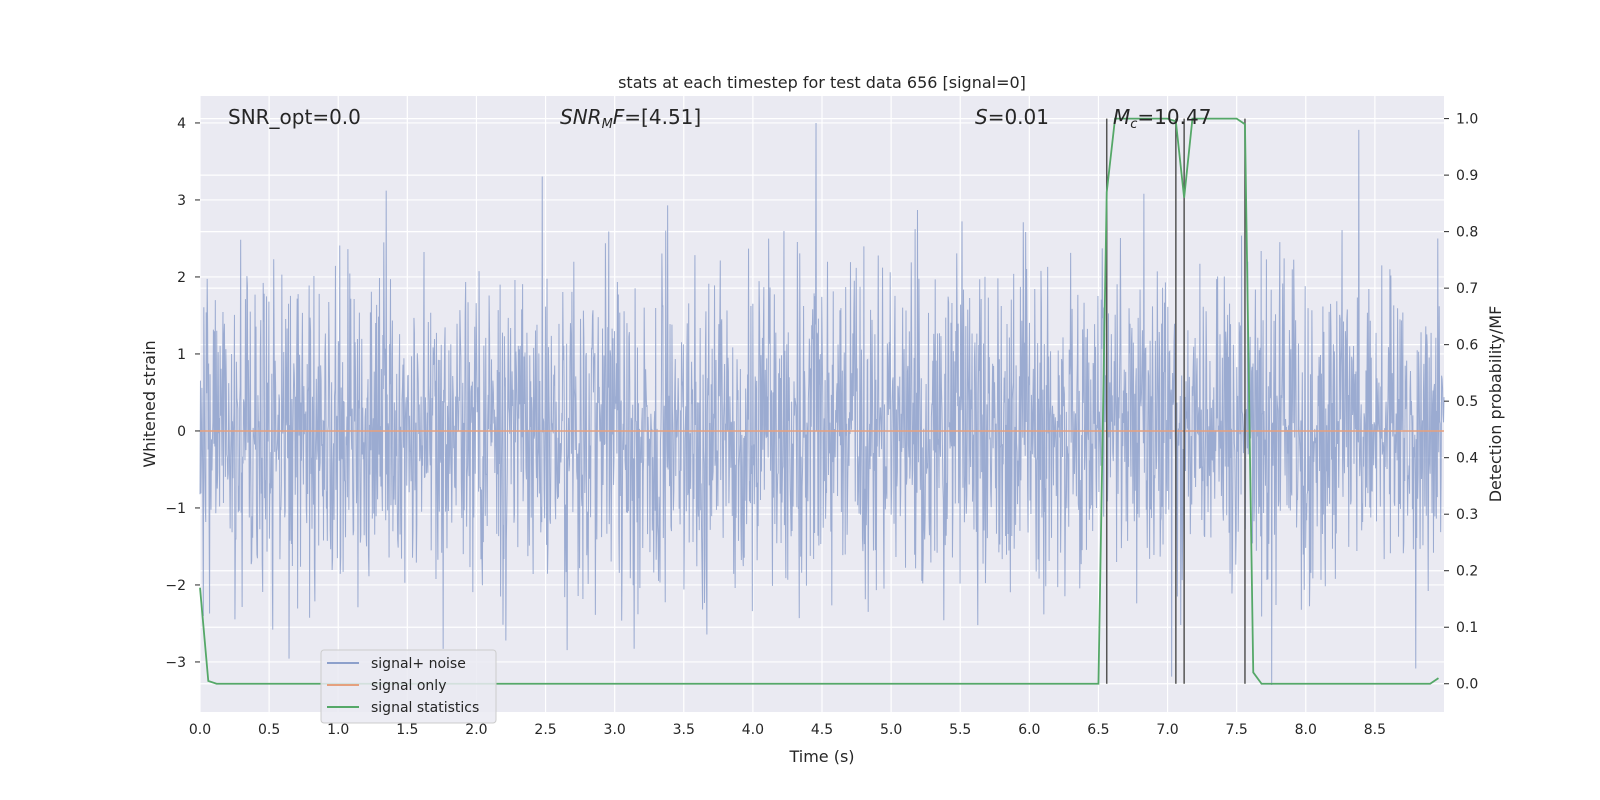 This screenshot has height=800, width=1600. Describe the element at coordinates (1467, 628) in the screenshot. I see `y-right-tick-label: 0.1` at that location.